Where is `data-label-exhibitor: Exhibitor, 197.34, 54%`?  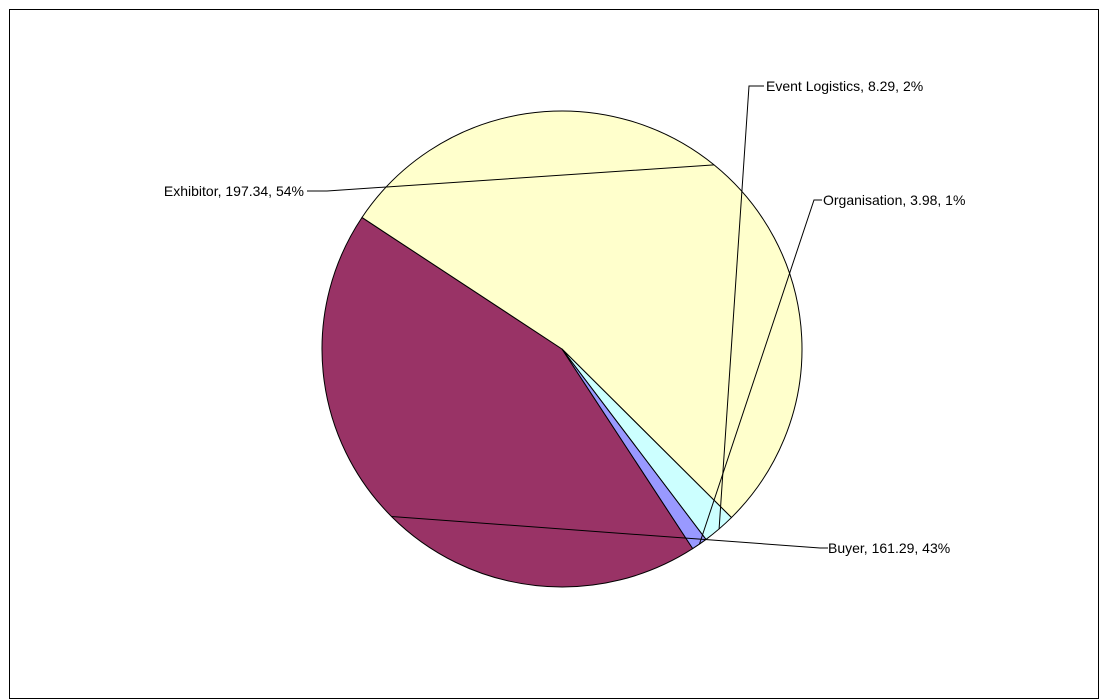
data-label-exhibitor: Exhibitor, 197.34, 54% is located at coordinates (234, 191).